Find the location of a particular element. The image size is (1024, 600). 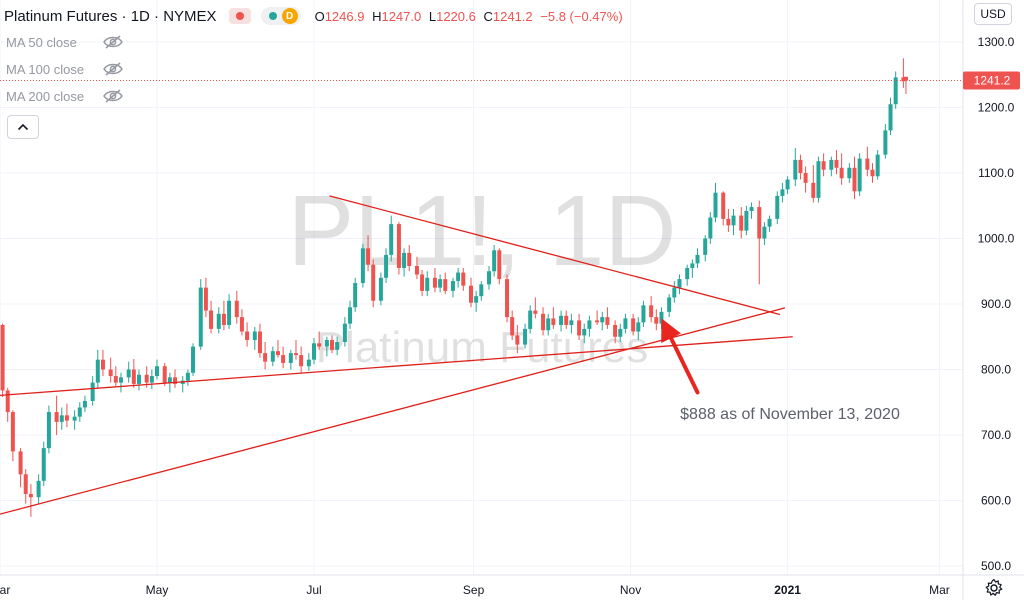

time-tick-label: Nov is located at coordinates (630, 590).